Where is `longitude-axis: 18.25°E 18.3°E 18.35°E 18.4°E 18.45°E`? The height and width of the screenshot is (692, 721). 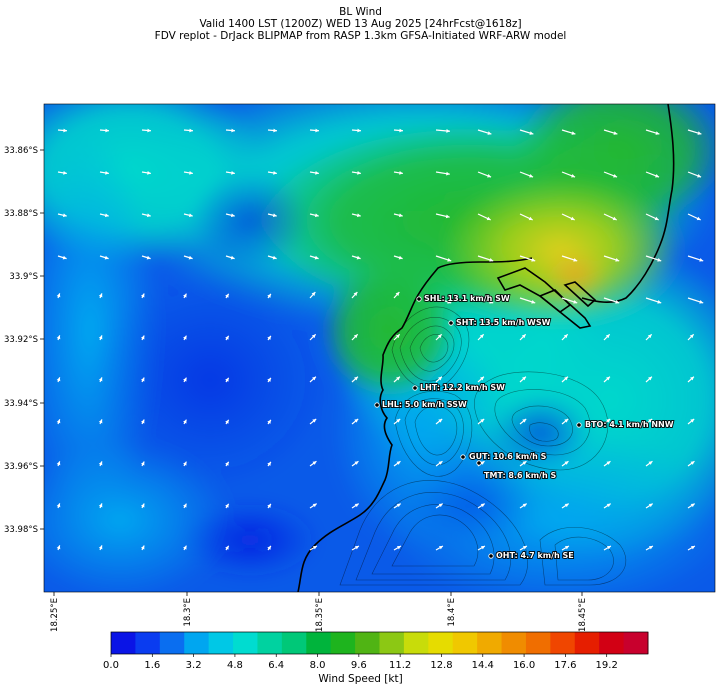 longitude-axis: 18.25°E 18.3°E 18.35°E 18.4°E 18.45°E is located at coordinates (319, 612).